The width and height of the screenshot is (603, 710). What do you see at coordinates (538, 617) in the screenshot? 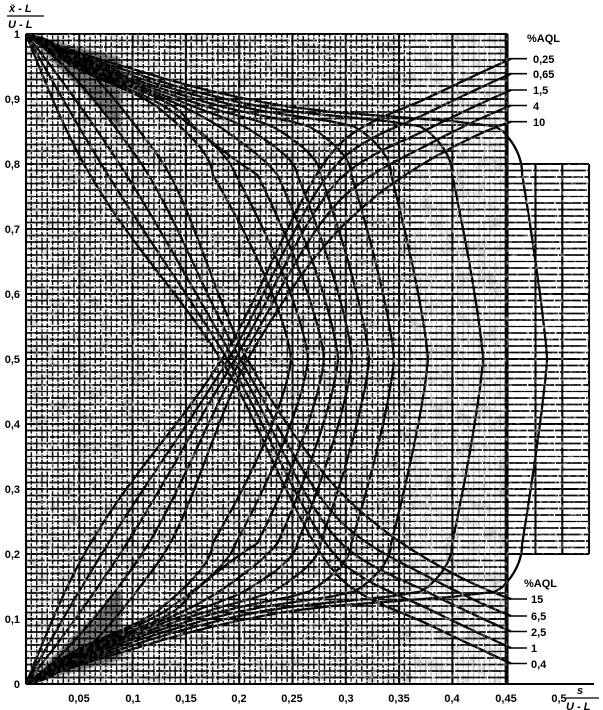
I see `svg-text: 6,5` at bounding box center [538, 617].